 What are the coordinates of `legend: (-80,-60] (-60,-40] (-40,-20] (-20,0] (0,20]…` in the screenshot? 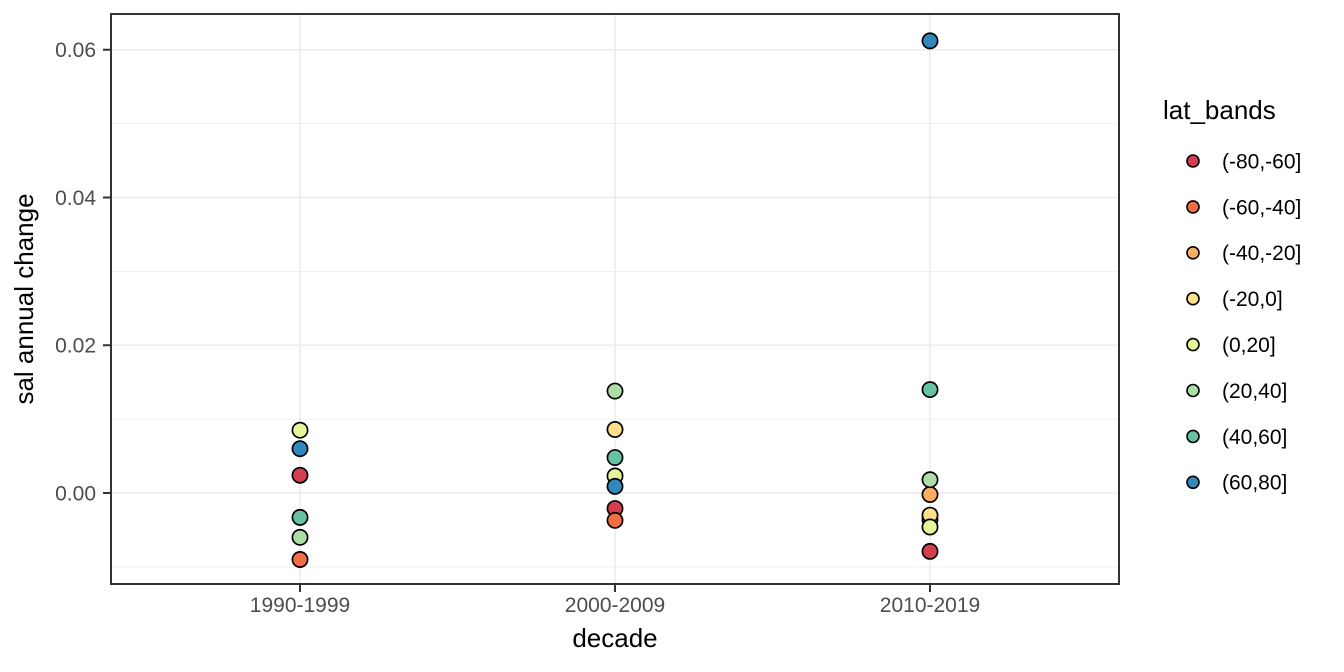 It's located at (1243, 322).